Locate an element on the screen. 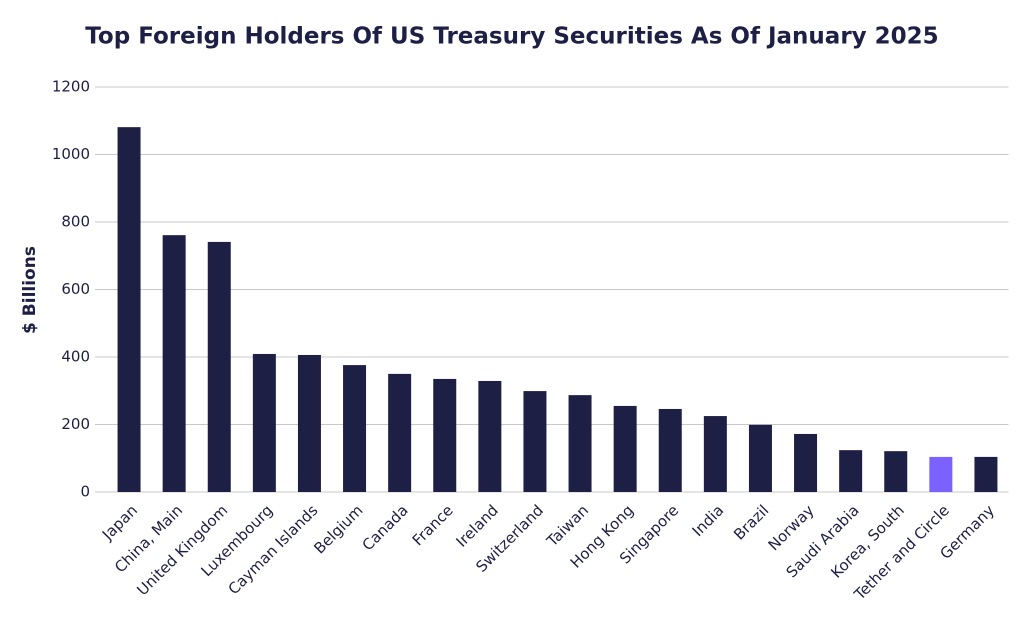 The width and height of the screenshot is (1024, 629). x-tick-label: Canada is located at coordinates (385, 527).